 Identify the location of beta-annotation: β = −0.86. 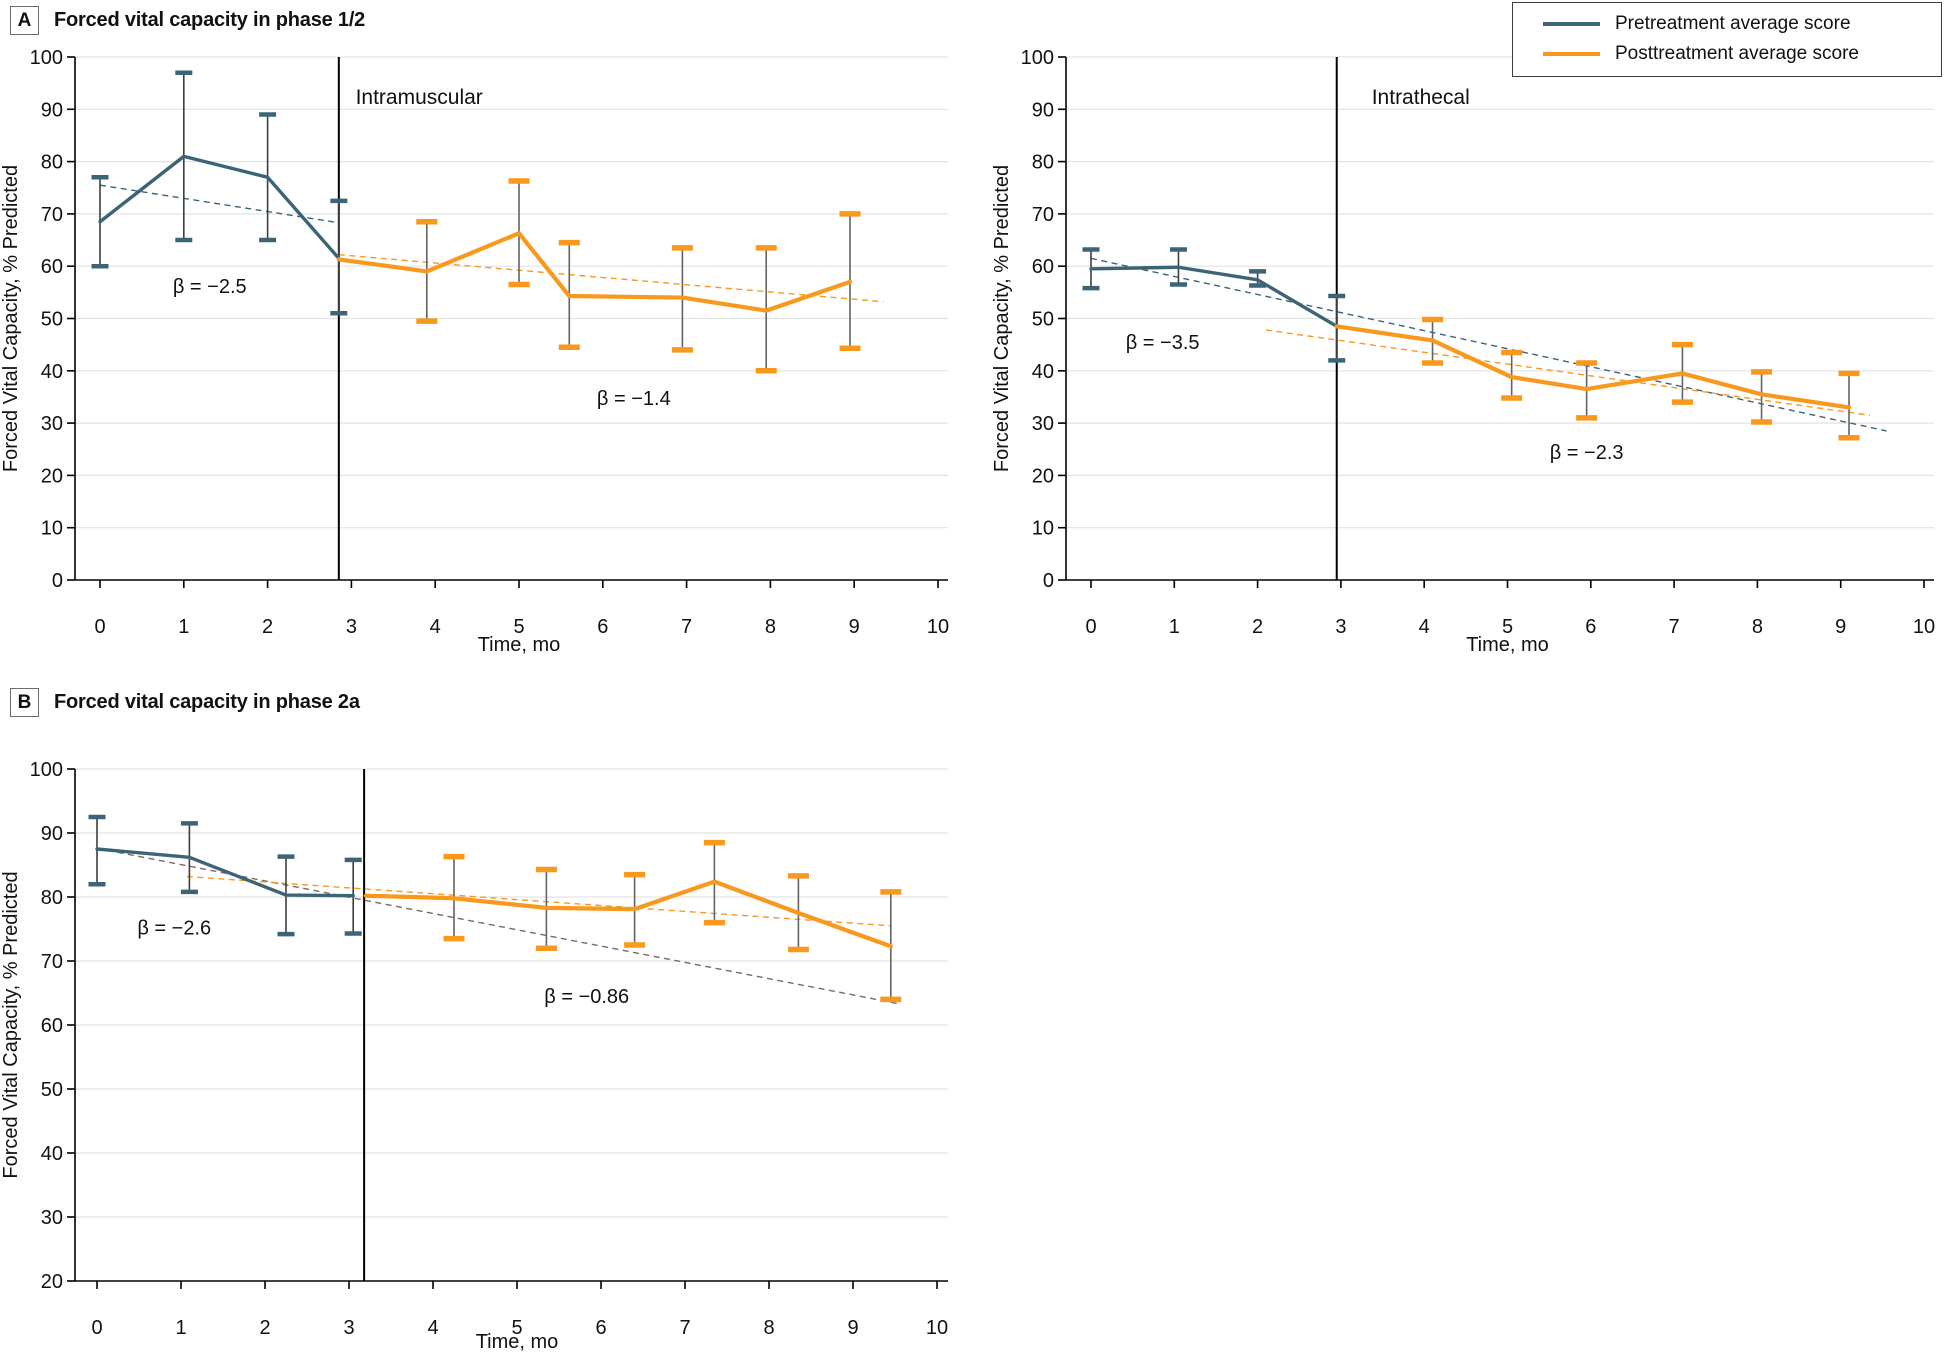
(586, 997).